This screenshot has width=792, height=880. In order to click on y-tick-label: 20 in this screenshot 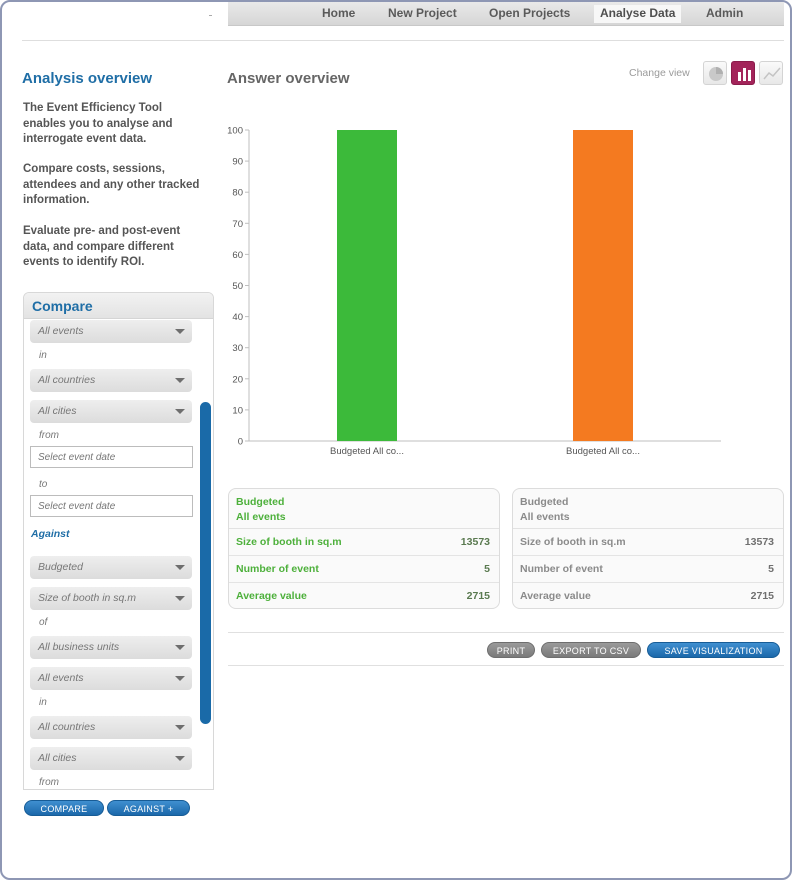, I will do `click(237, 379)`.